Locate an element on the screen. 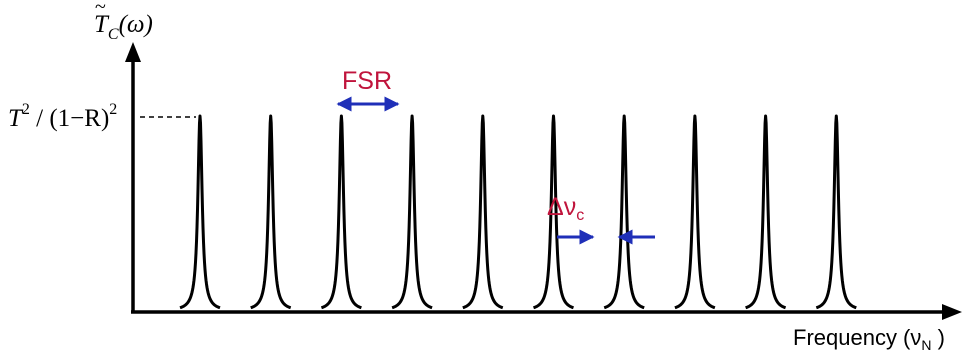  fsr-annotation: FSR is located at coordinates (368, 89).